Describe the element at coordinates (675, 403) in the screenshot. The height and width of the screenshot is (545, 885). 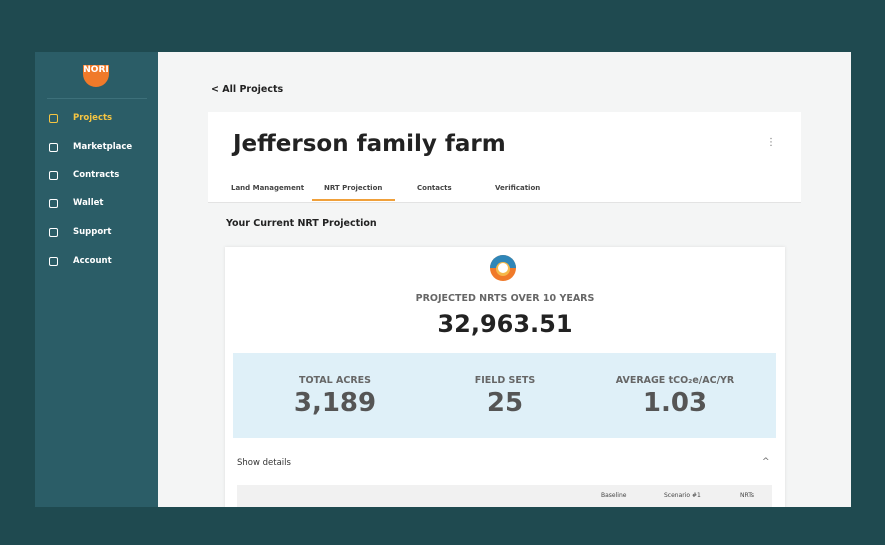
I see `stat-value: 1.03` at that location.